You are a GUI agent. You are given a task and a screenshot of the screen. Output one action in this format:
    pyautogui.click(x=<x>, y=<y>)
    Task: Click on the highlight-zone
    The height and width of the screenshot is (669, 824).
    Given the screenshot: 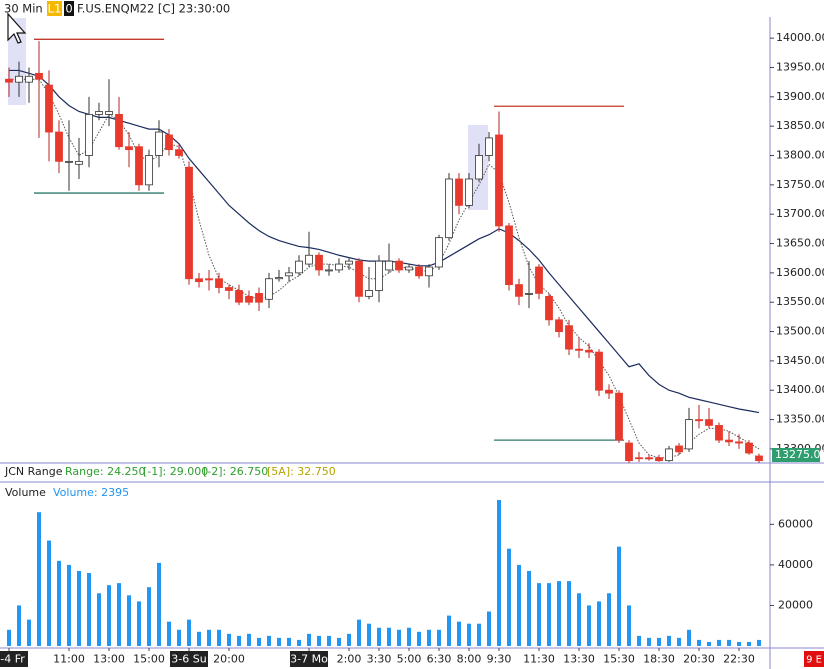 What is the action you would take?
    pyautogui.click(x=17, y=61)
    